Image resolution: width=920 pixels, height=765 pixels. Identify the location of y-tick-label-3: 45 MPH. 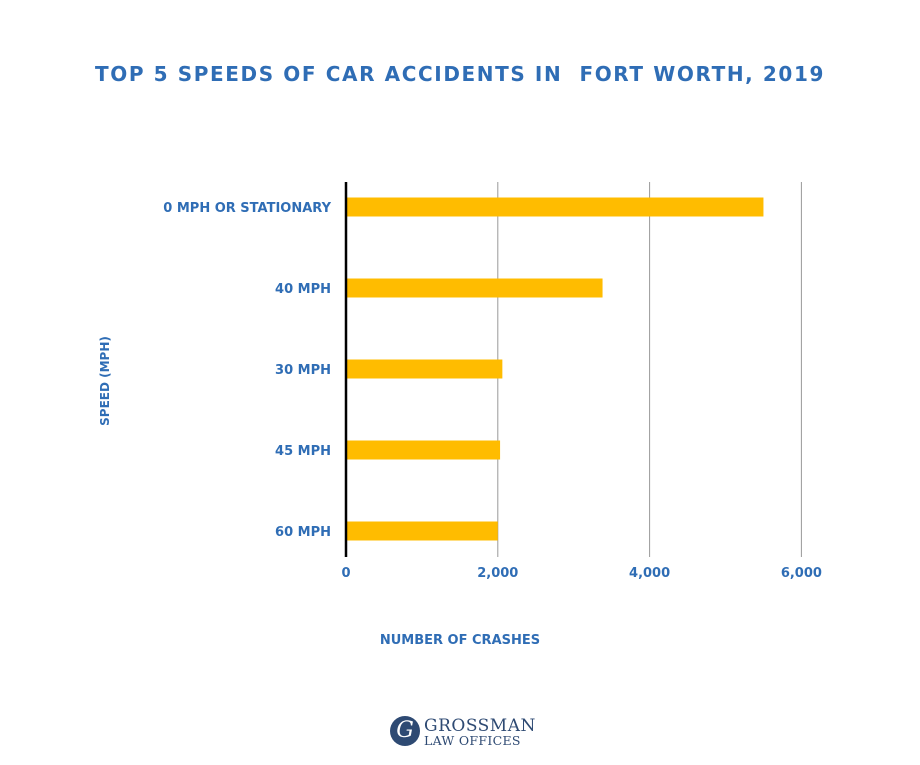
(303, 451).